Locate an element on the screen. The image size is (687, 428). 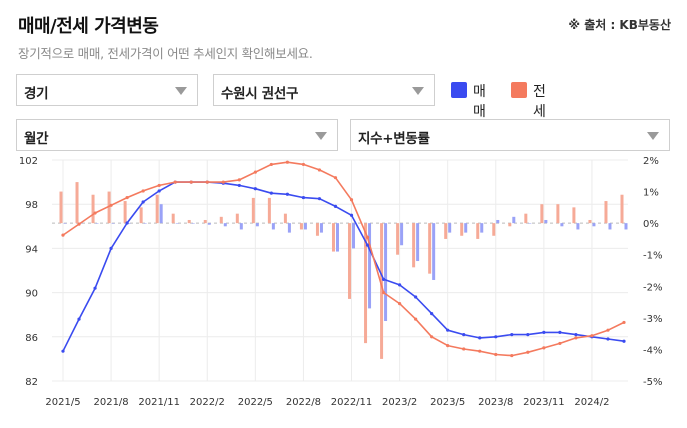
x-tick-label: 2023/2 is located at coordinates (399, 402).